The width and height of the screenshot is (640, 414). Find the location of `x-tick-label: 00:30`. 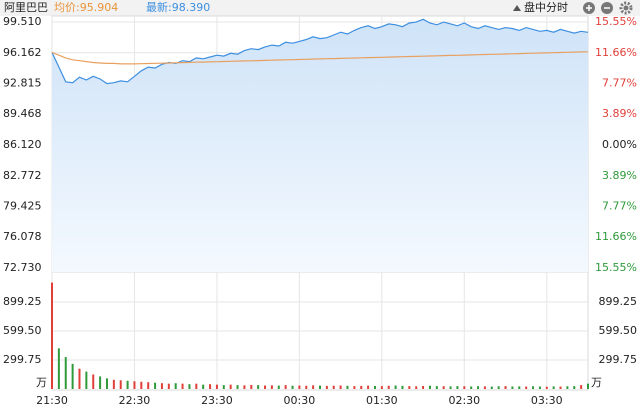

x-tick-label: 00:30 is located at coordinates (300, 400).